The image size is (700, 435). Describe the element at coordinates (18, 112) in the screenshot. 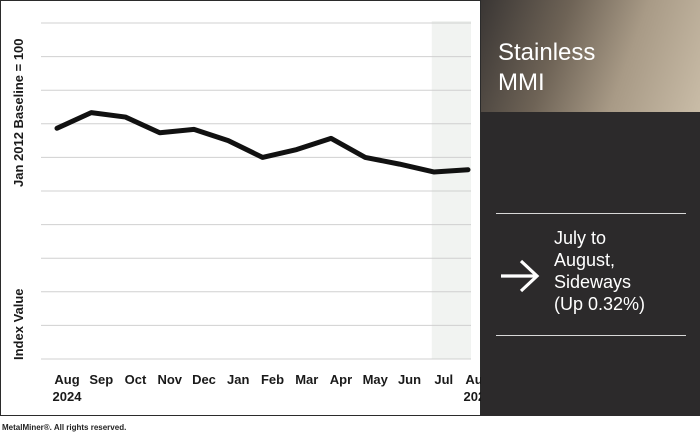

I see `y-axis-label-top: Jan 2012 Baseline = 100` at that location.